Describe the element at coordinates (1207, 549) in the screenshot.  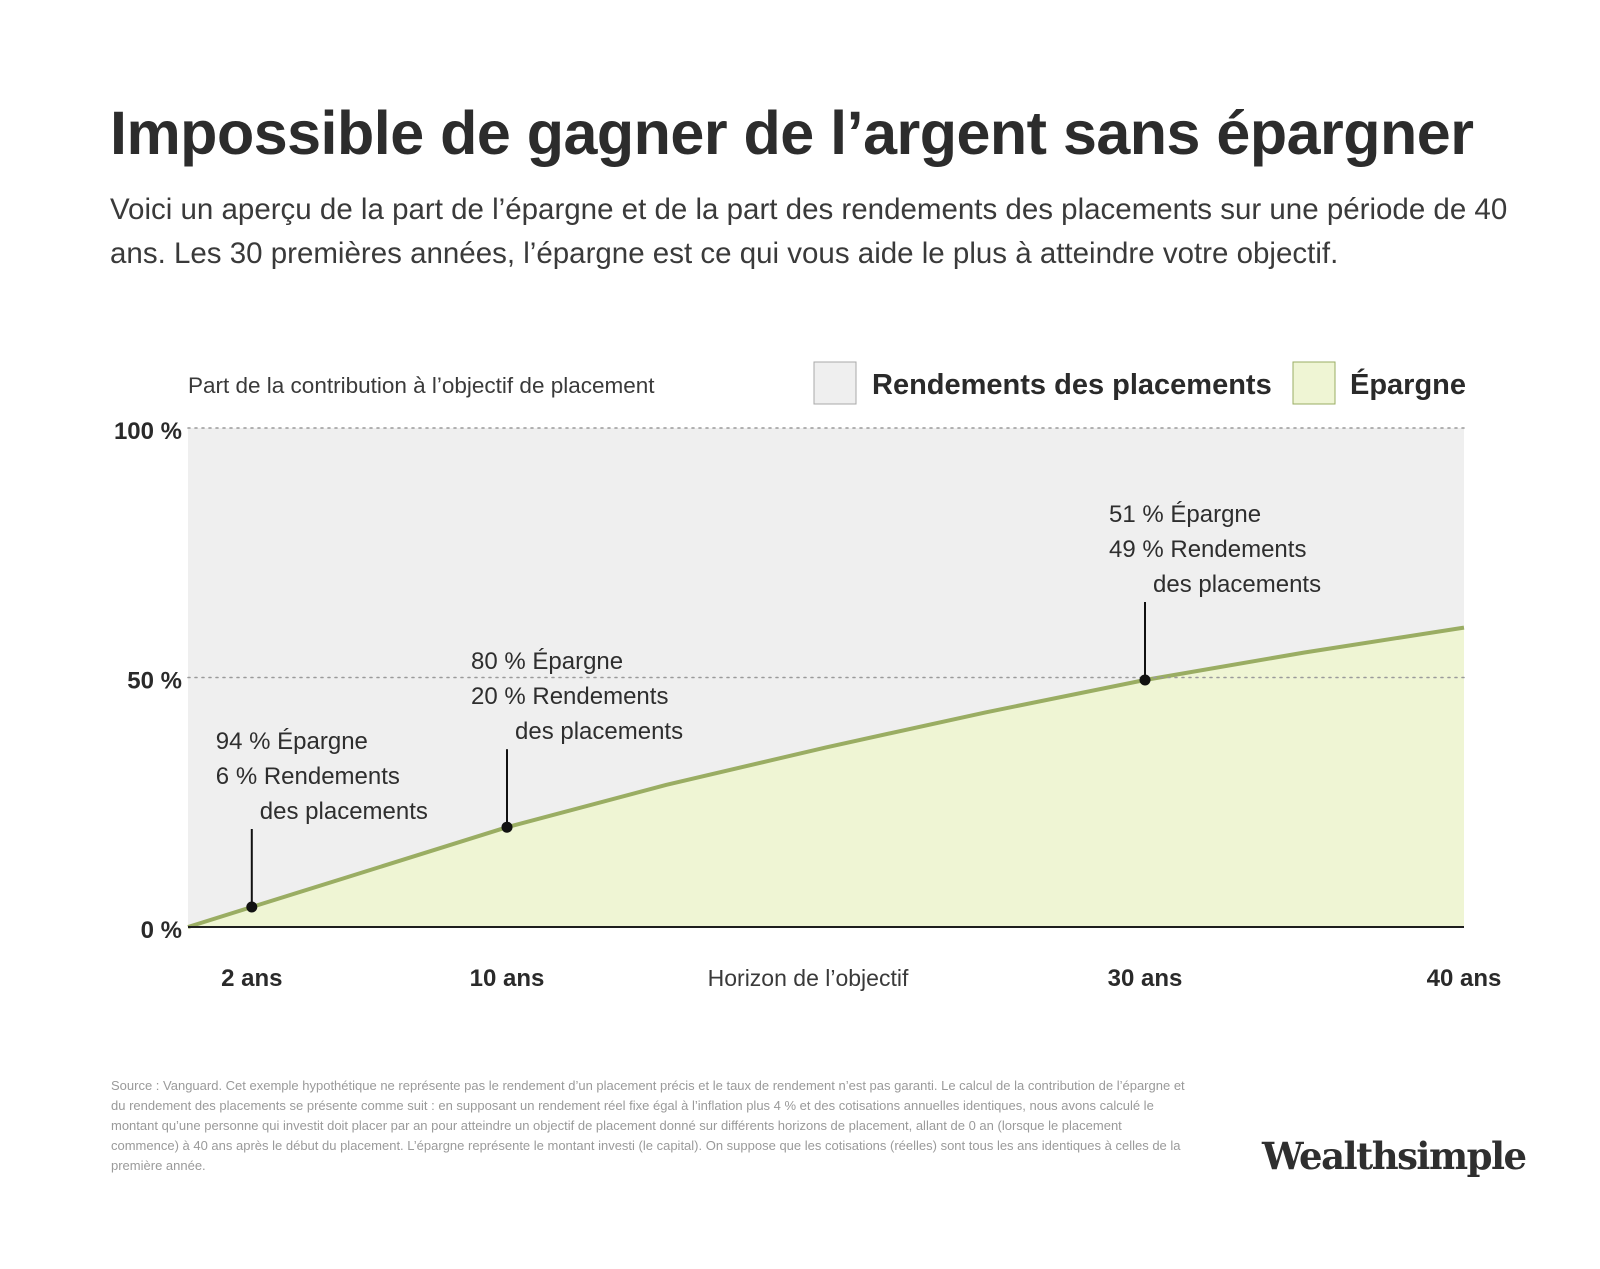
I see `annotation-label: 49 % Rendements` at that location.